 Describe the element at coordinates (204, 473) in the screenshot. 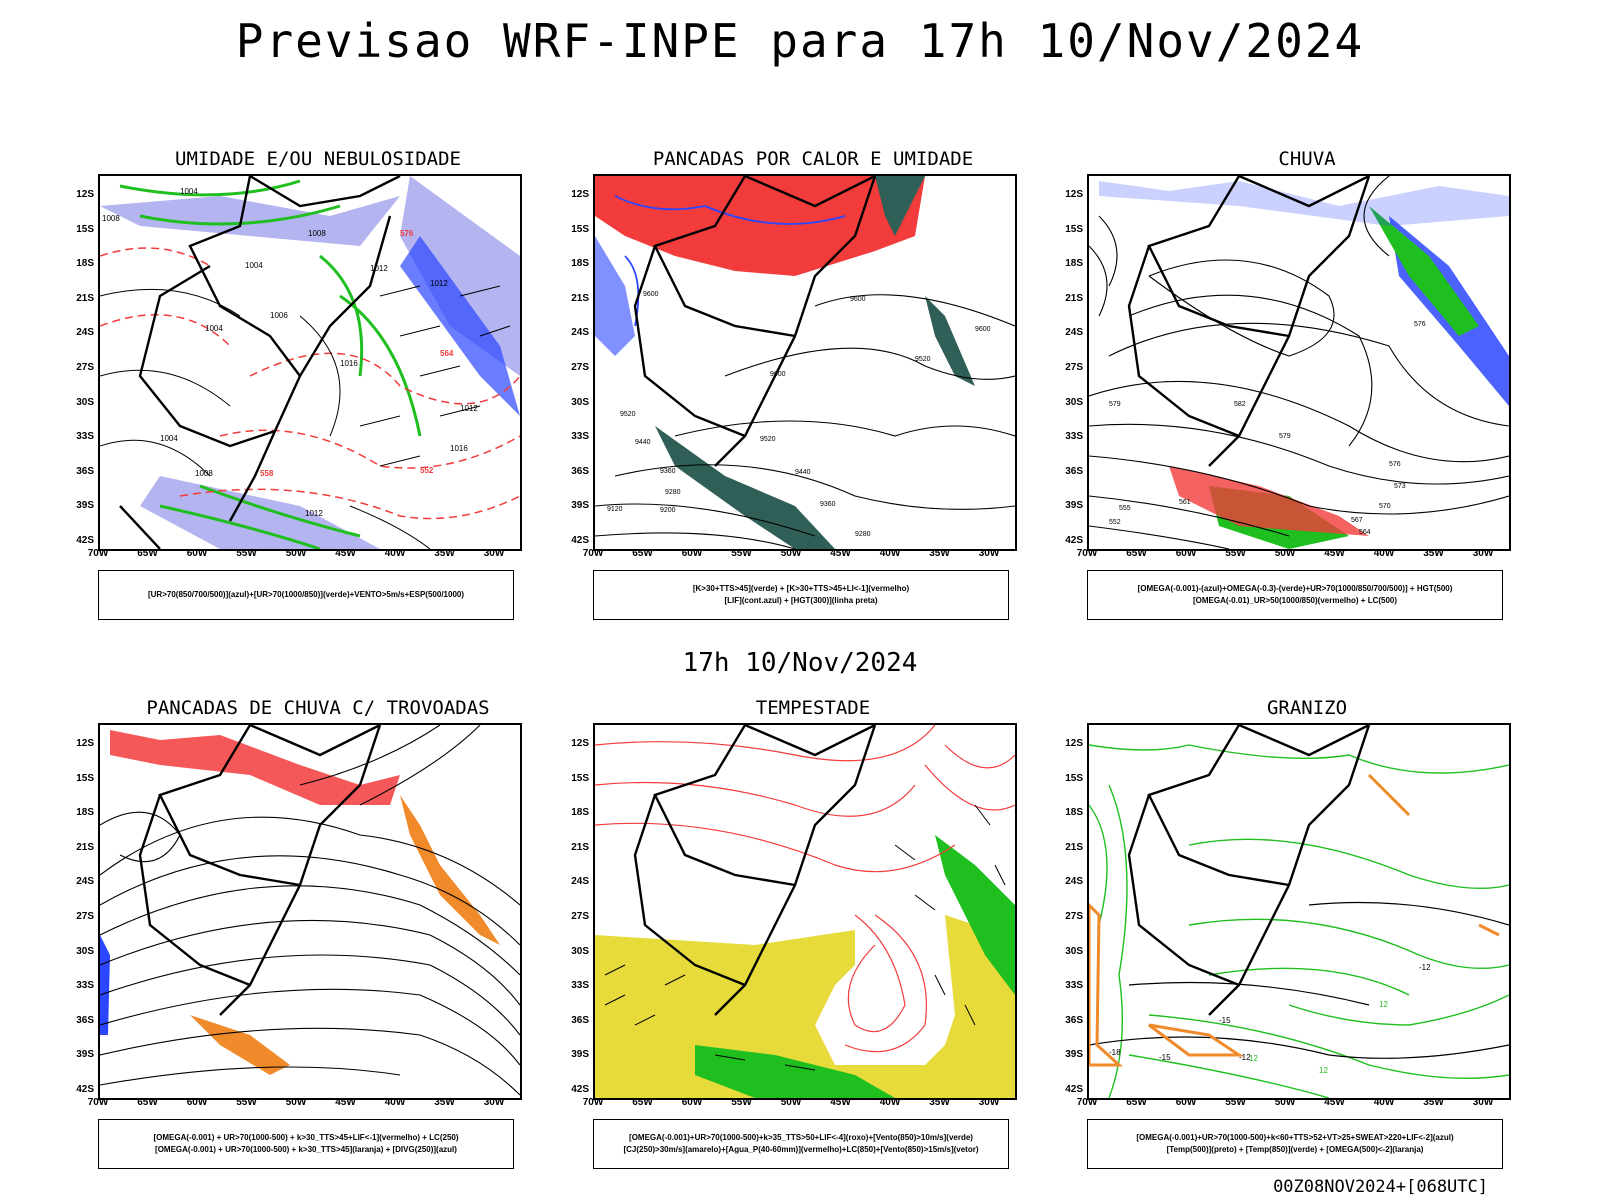

I see `contour-label: 1008` at that location.